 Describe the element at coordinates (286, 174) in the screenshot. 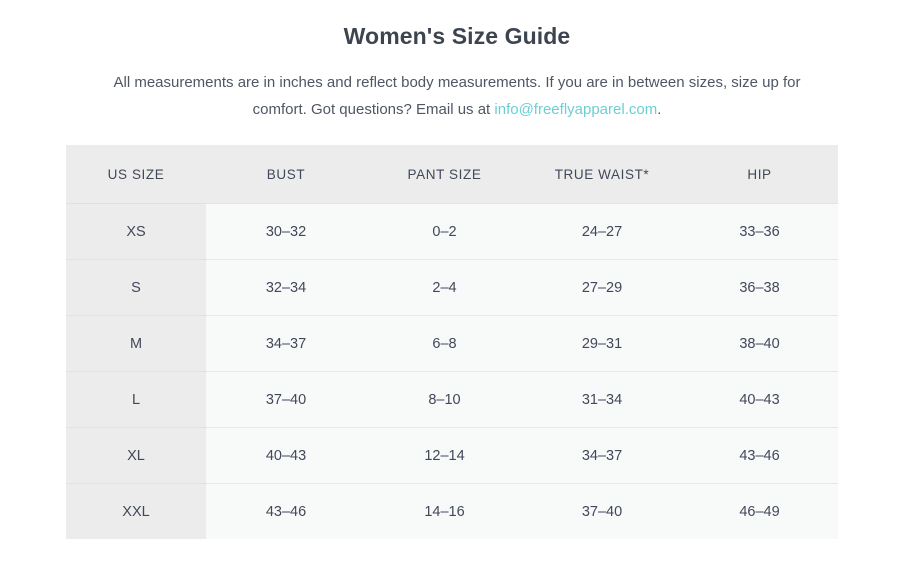

I see `column-header-bust: BUST` at that location.